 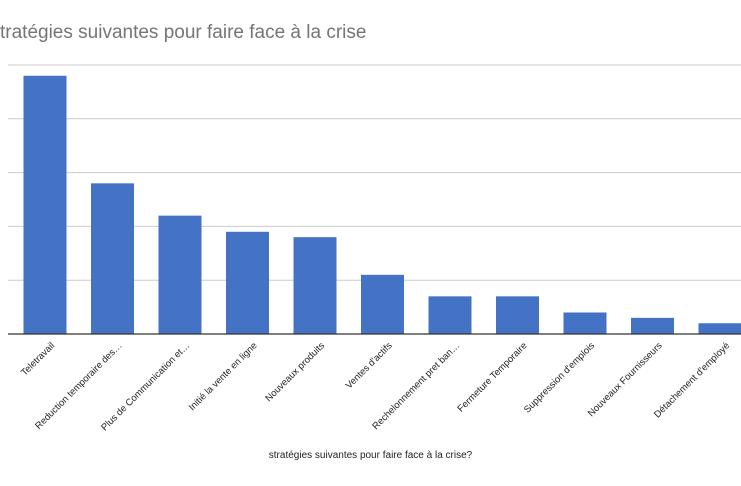 What do you see at coordinates (295, 372) in the screenshot?
I see `x-tick-label: Nouveaux produits` at bounding box center [295, 372].